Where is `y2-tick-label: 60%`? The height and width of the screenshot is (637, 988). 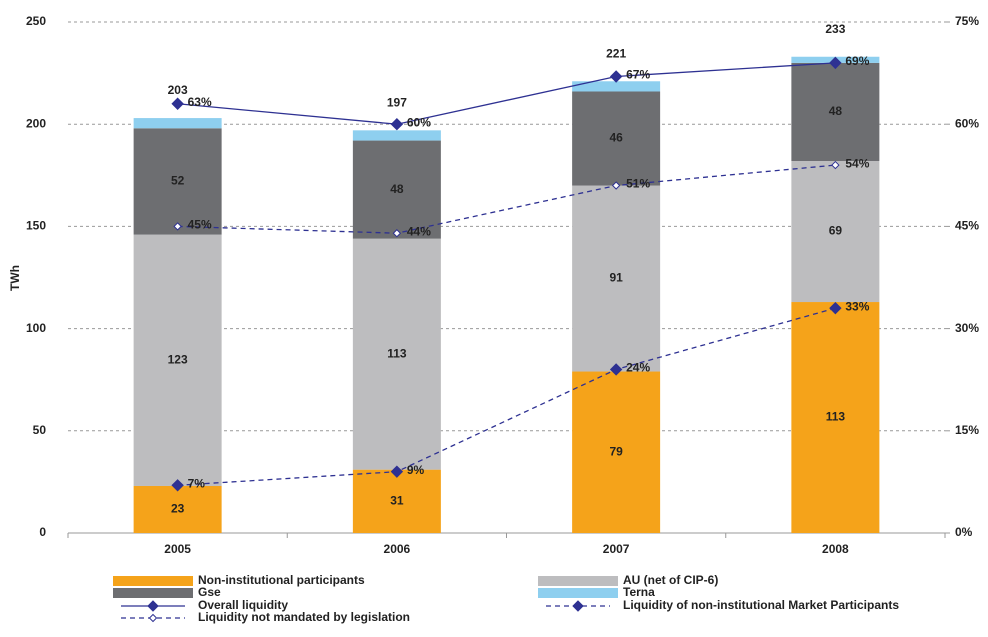
y2-tick-label: 60% is located at coordinates (967, 123).